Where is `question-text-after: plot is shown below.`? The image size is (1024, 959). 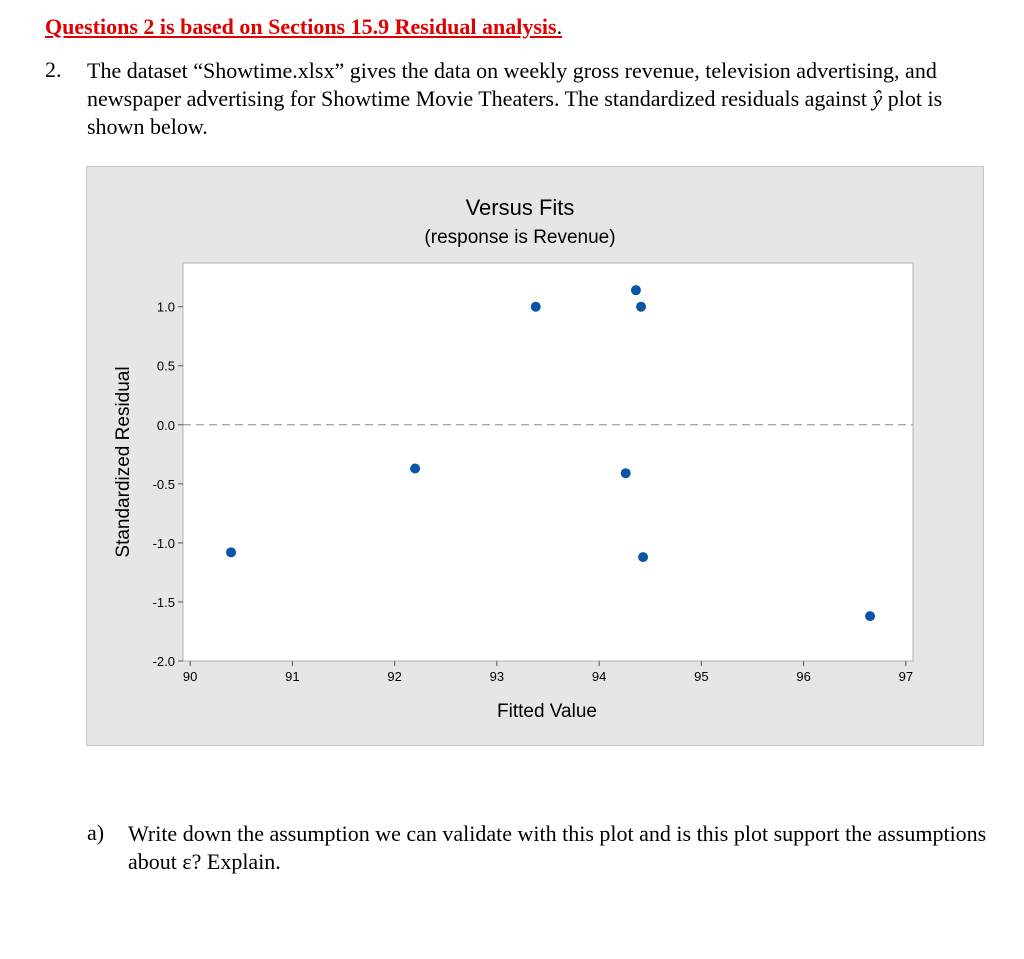
question-text-after: plot is shown below. is located at coordinates (515, 112).